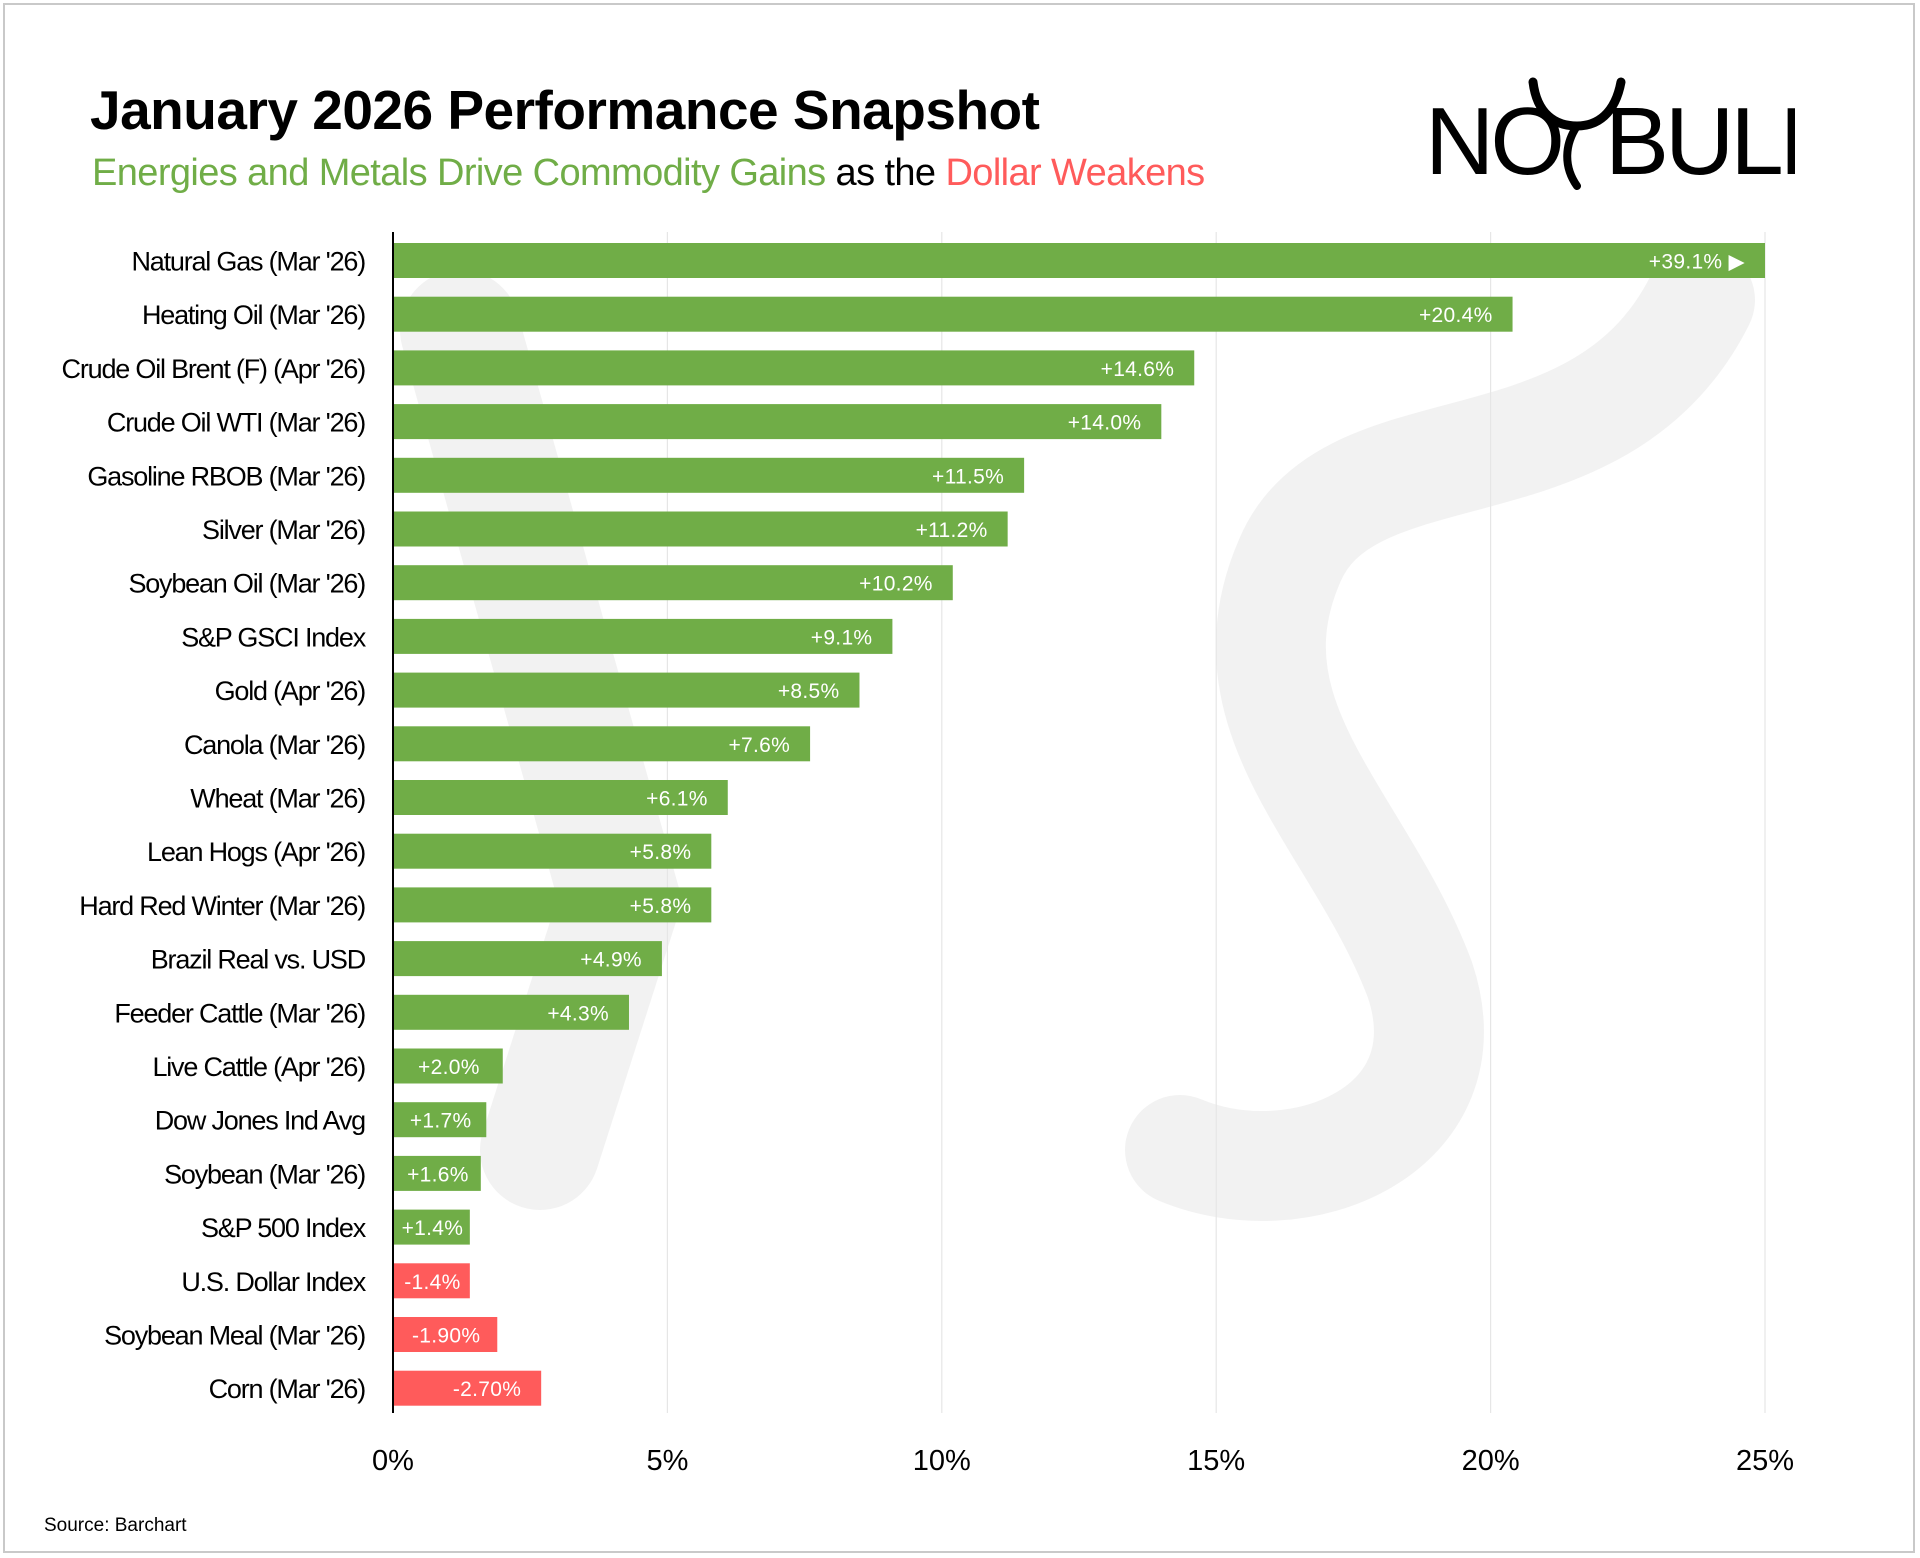  I want to click on x-tick-label: 10%, so click(942, 1461).